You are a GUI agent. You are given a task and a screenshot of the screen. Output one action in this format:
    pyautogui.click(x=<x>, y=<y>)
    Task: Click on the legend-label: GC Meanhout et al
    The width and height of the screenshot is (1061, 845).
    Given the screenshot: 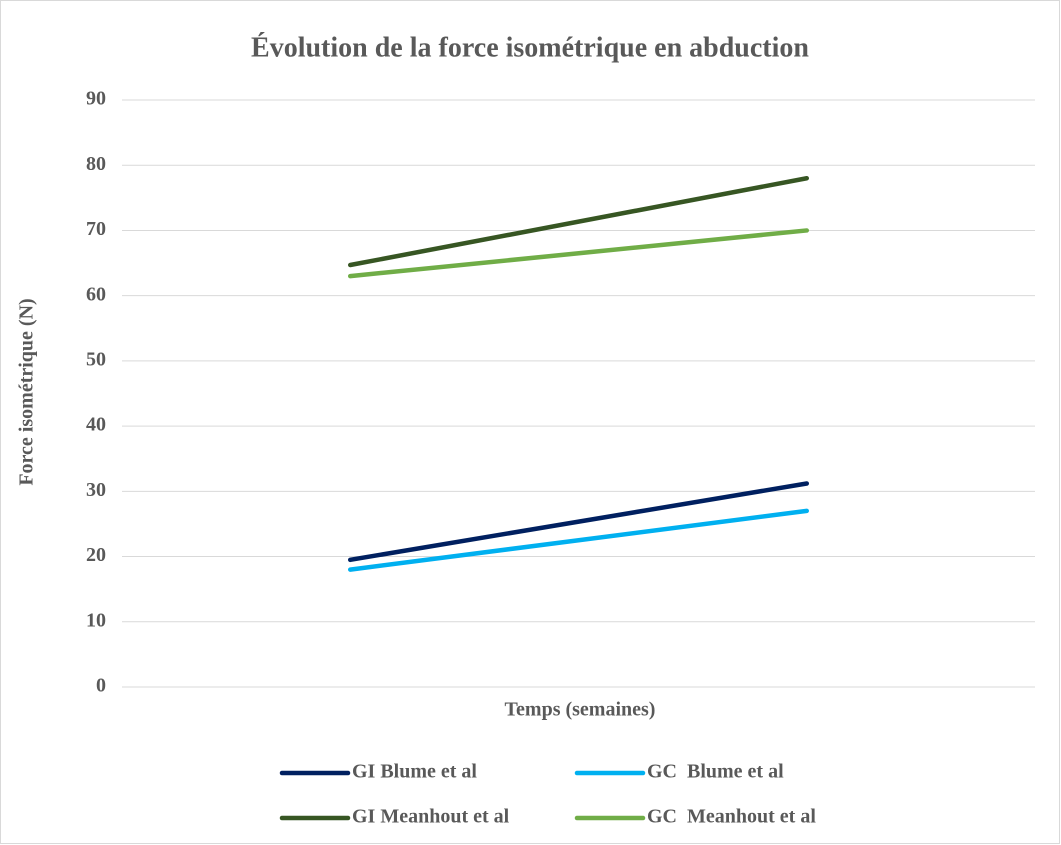 What is the action you would take?
    pyautogui.click(x=731, y=817)
    